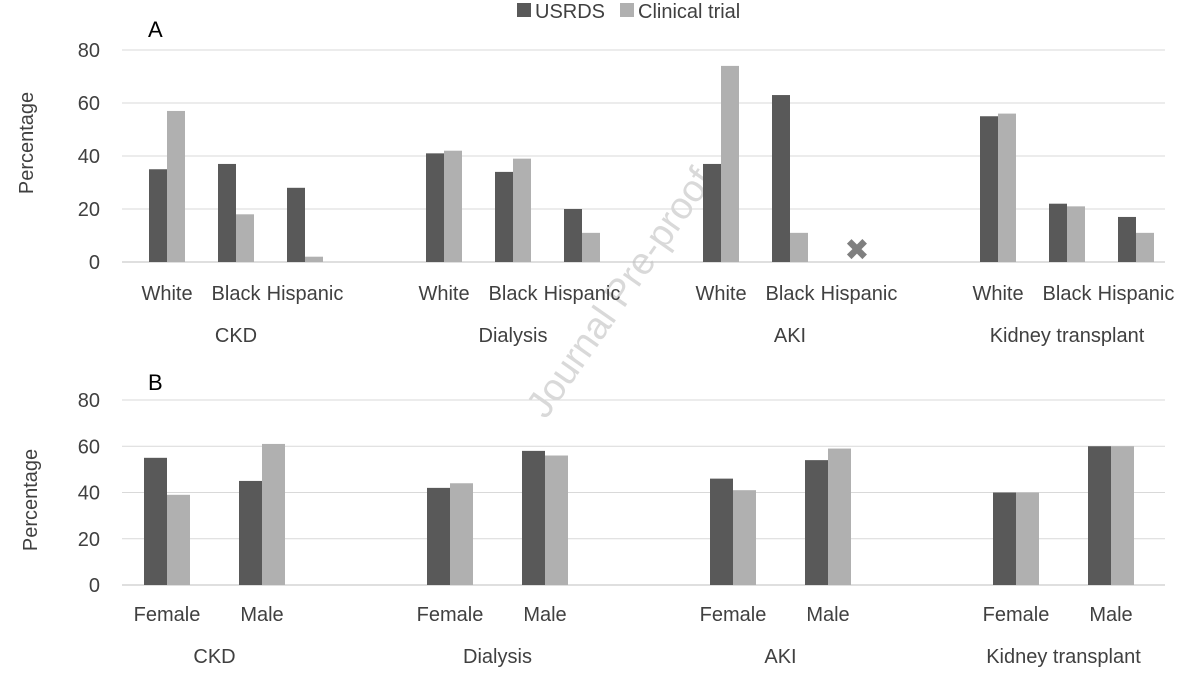  Describe the element at coordinates (989, 189) in the screenshot. I see `panel-a-bar-kidney-transplant-white-usrds` at that location.